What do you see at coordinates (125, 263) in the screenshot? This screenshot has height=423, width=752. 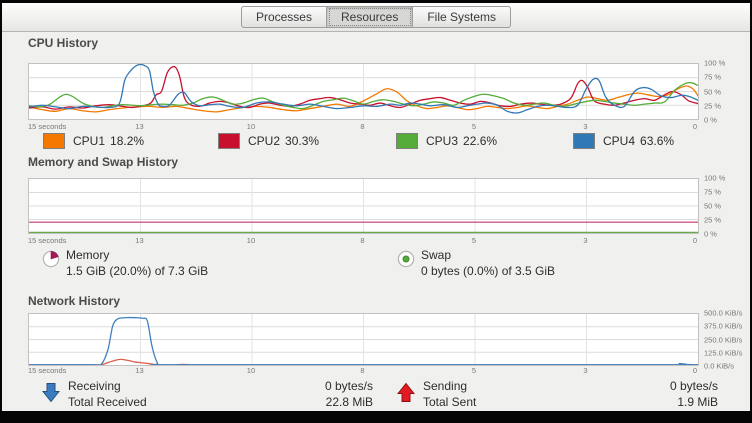 I see `memory-legend: Memory 1.5 GiB (20.0%) of 7.3 GiB` at bounding box center [125, 263].